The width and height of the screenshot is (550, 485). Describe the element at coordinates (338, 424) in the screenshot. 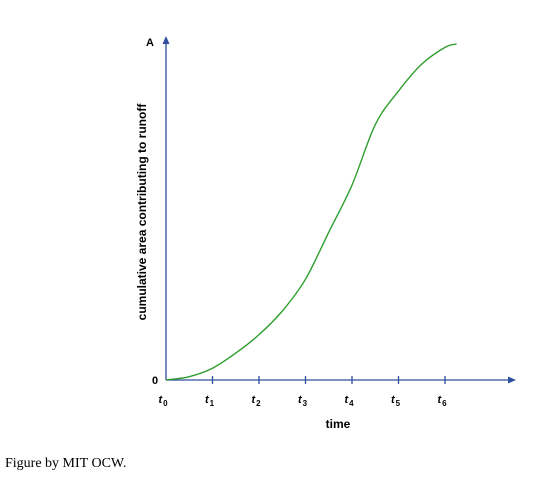

I see `x-axis-title: time` at that location.